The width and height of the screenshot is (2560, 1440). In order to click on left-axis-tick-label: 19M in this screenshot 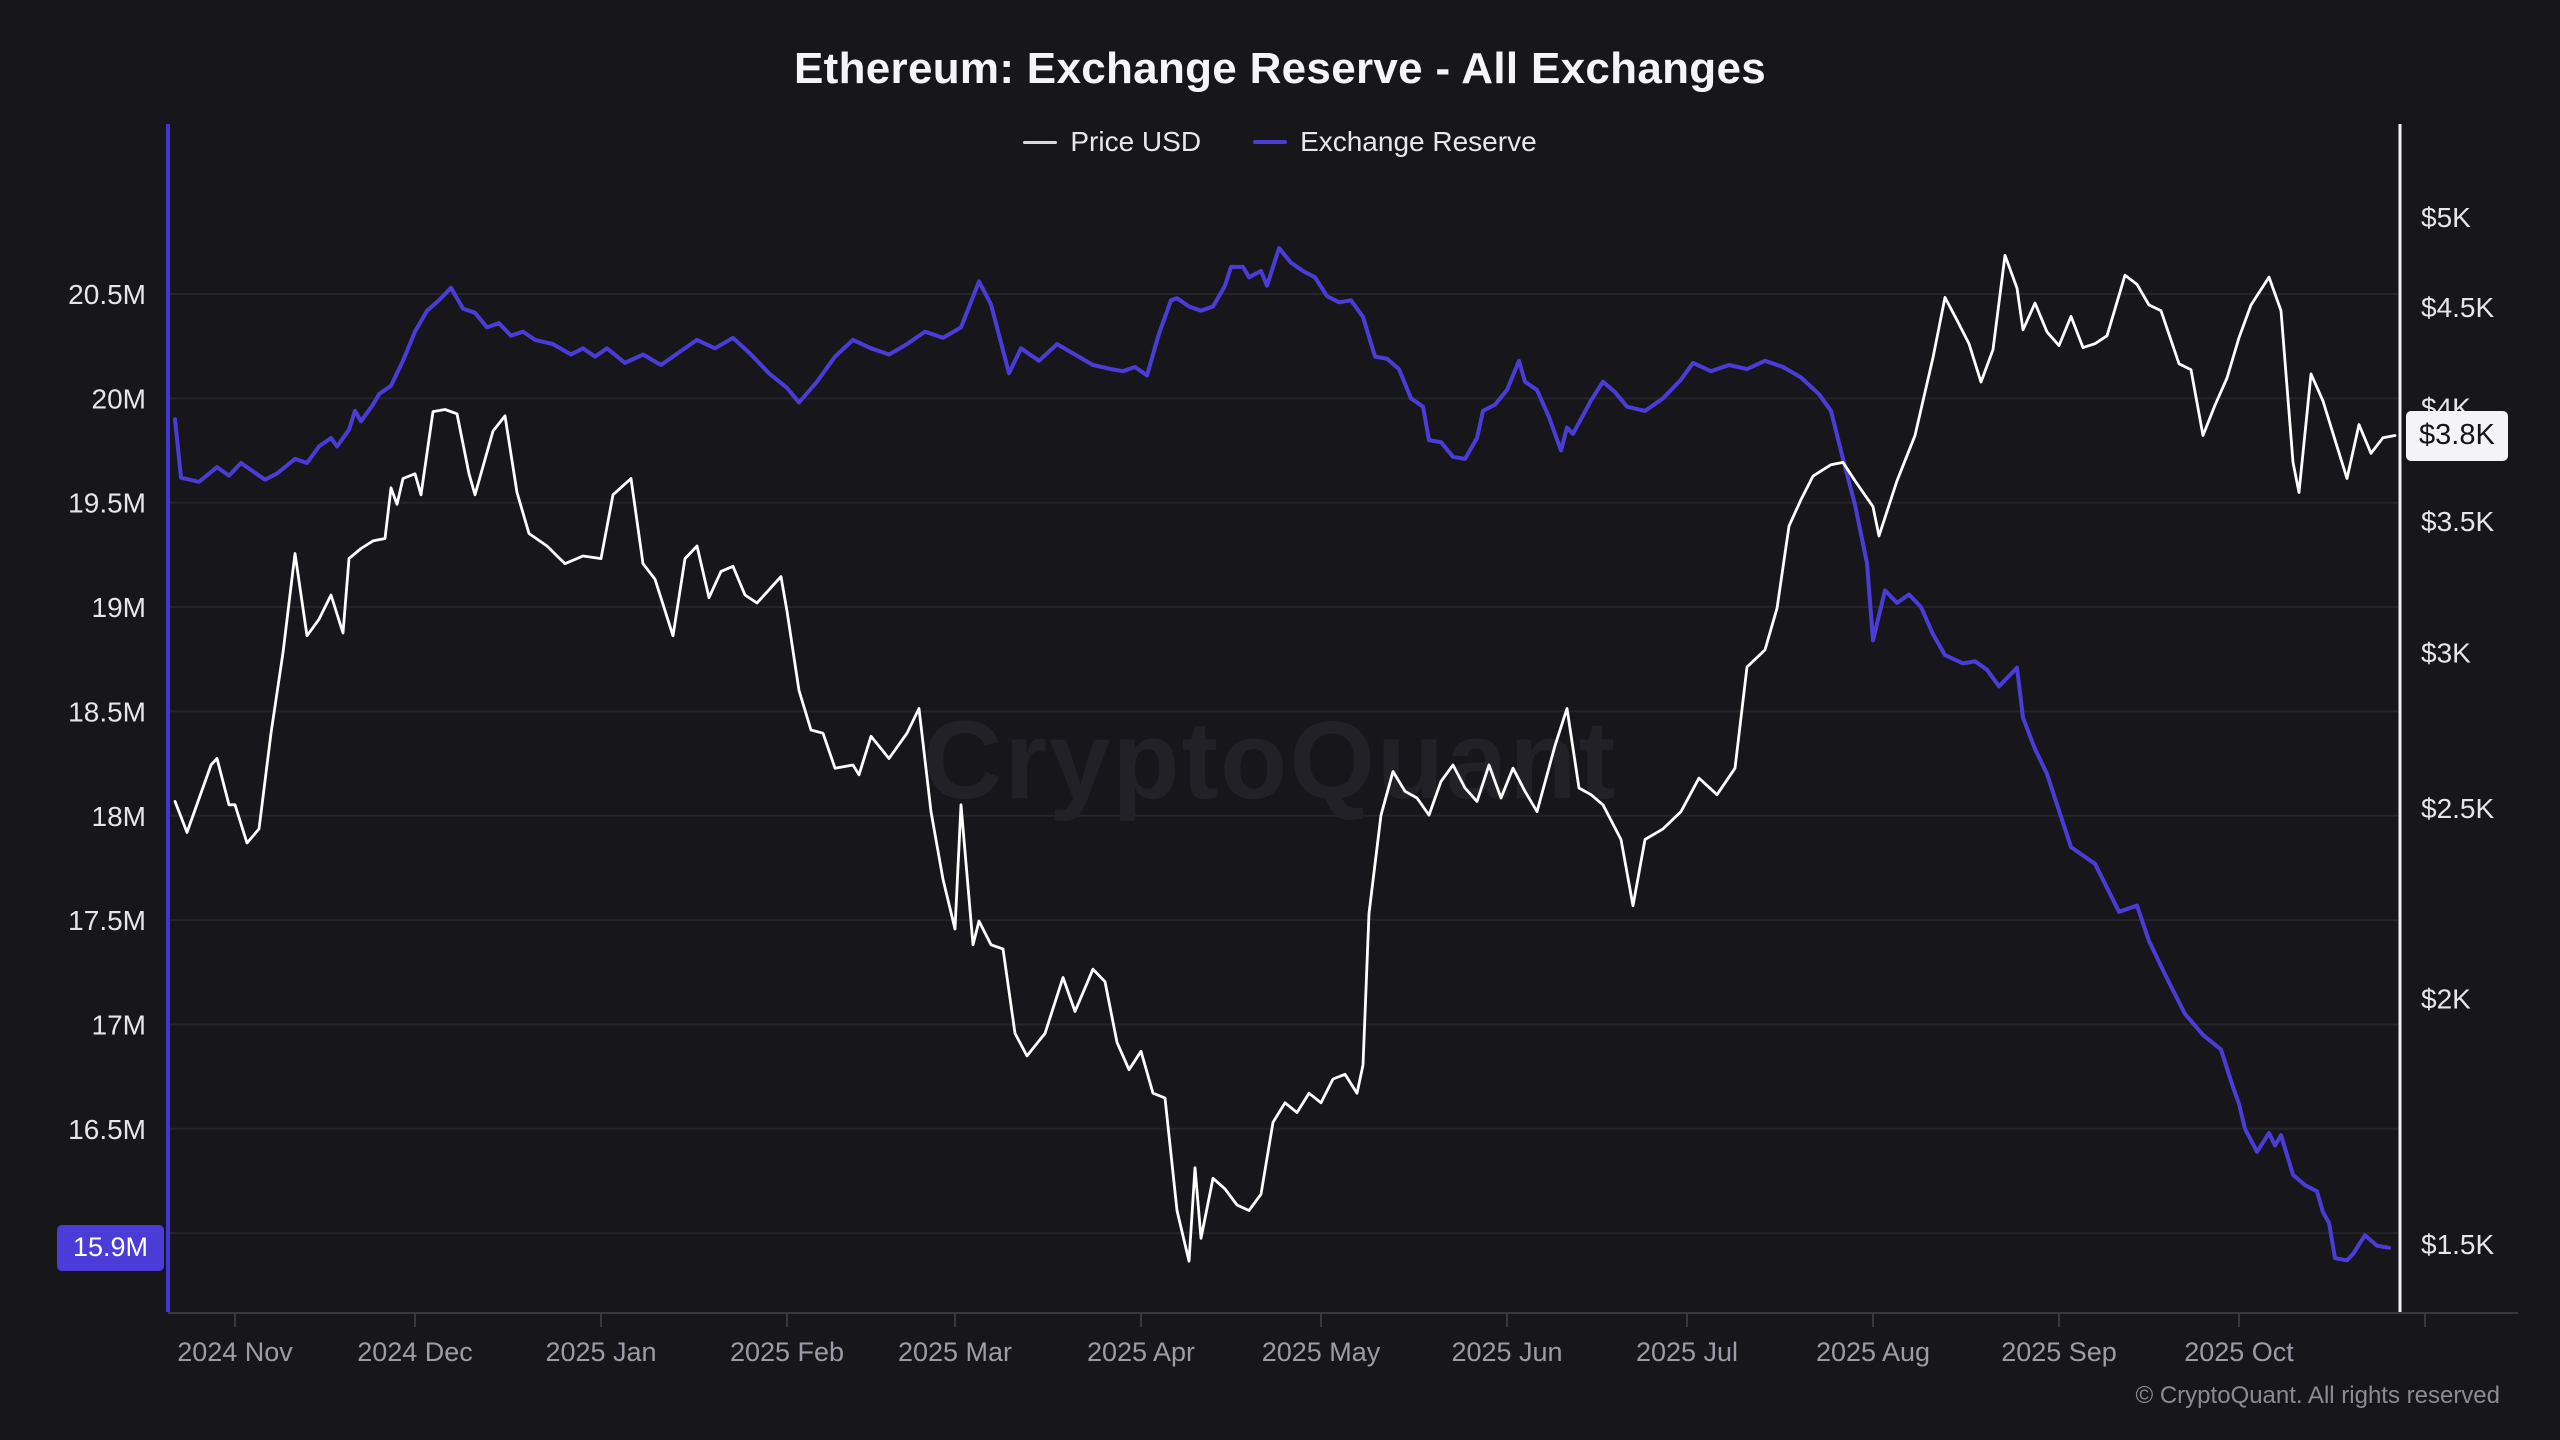, I will do `click(119, 607)`.